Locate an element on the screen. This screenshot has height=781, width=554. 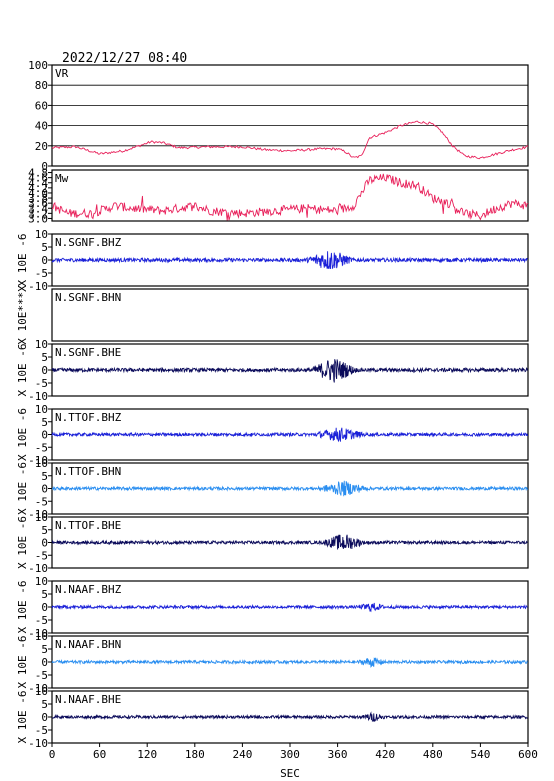
series-line-mw is located at coordinates (290, 197).